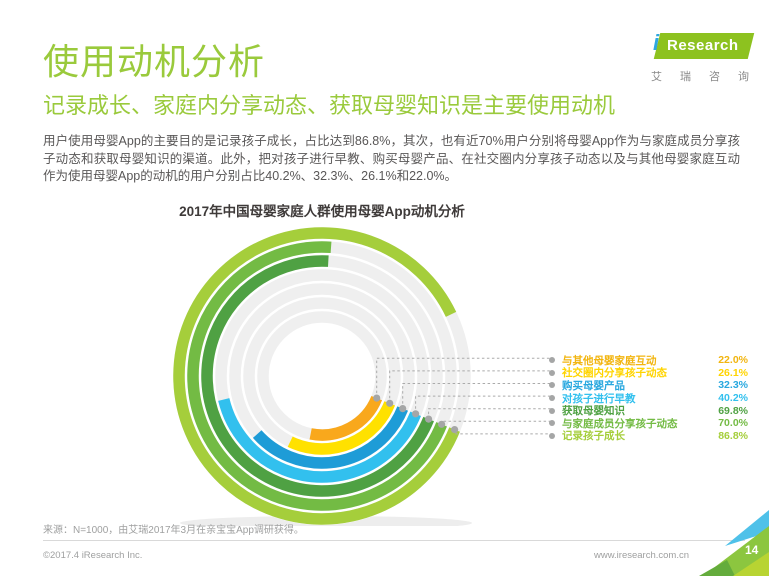 The height and width of the screenshot is (576, 769). What do you see at coordinates (743, 77) in the screenshot?
I see `logo-cn-char: 询` at bounding box center [743, 77].